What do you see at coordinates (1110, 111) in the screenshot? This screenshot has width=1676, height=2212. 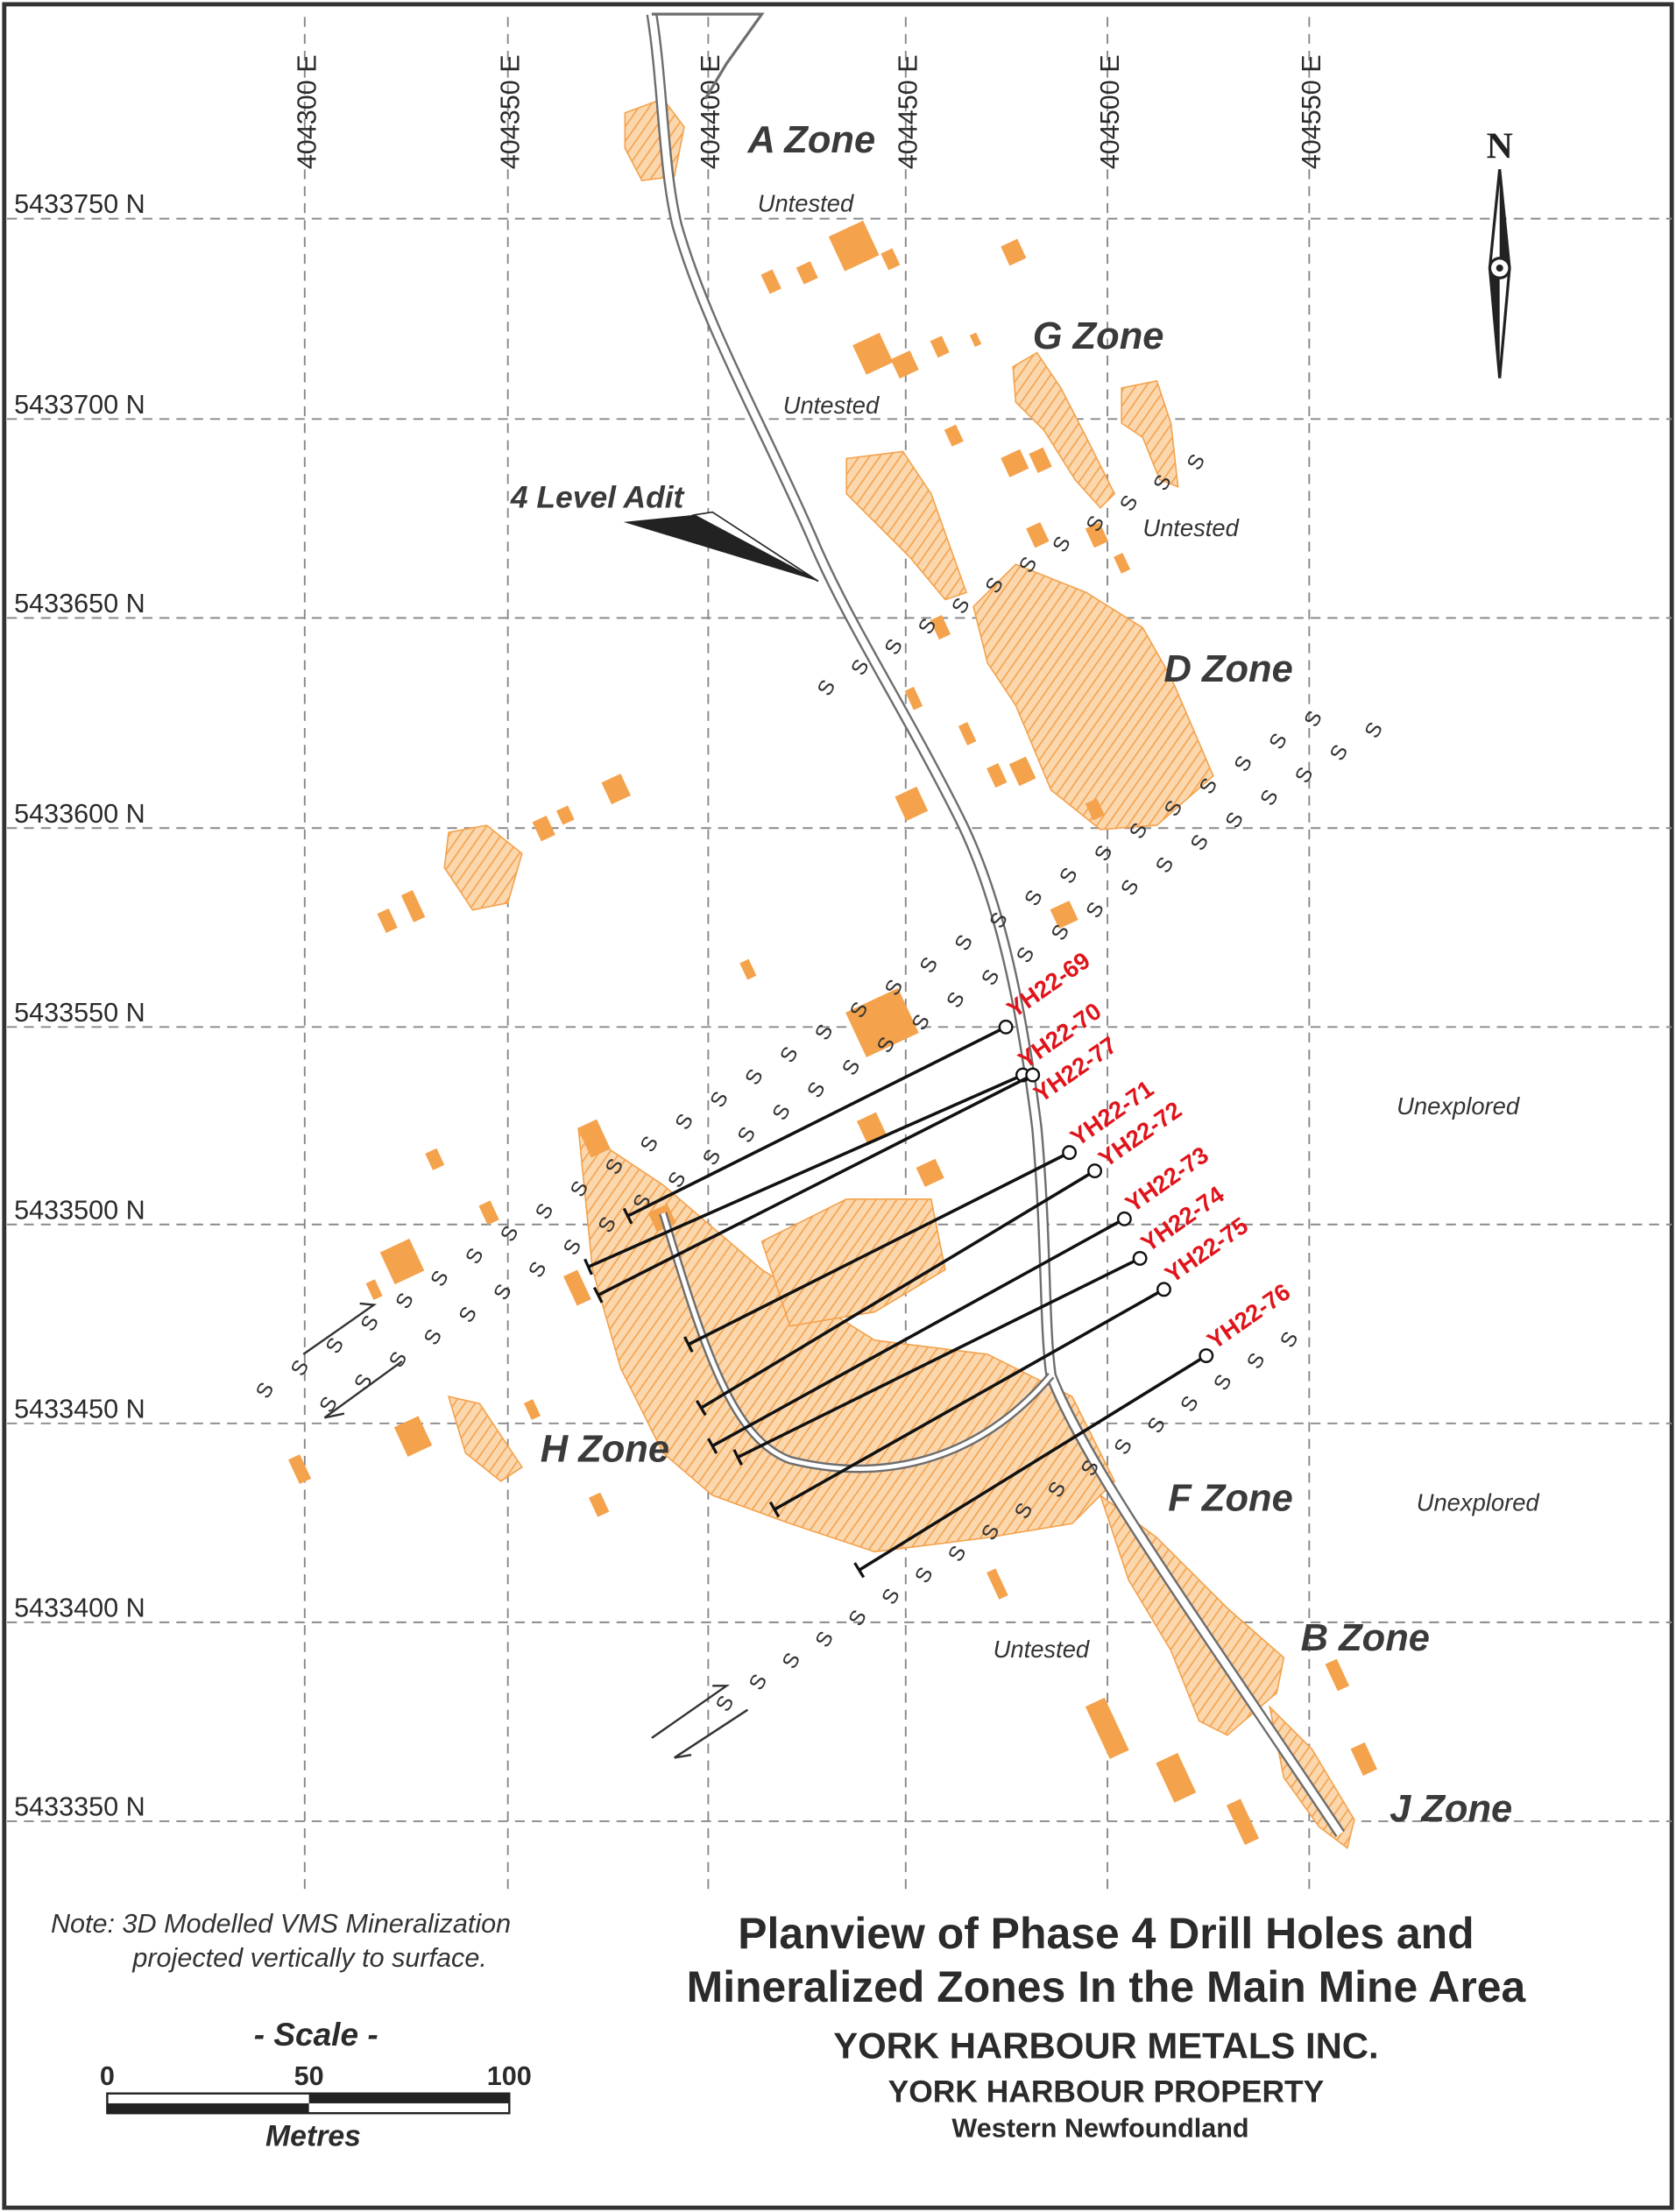 I see `easting-label: 404500 E` at bounding box center [1110, 111].